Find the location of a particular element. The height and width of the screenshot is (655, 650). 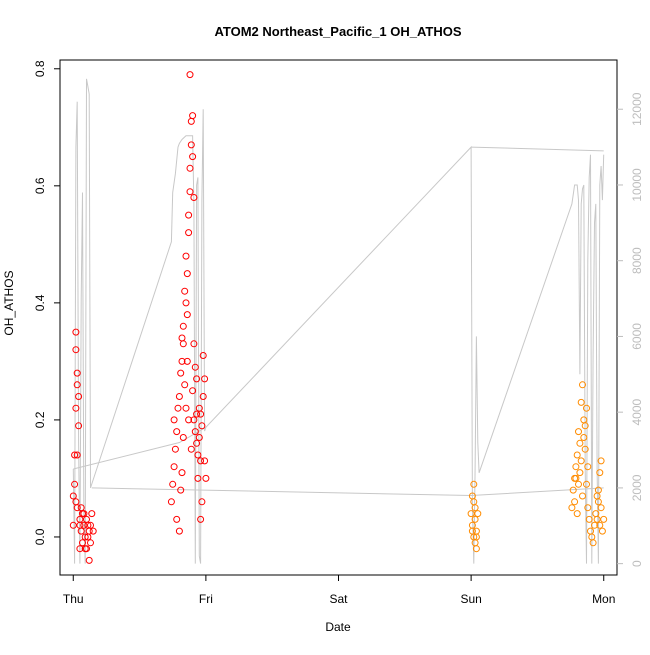

y2-tick-label: 4000 is located at coordinates (637, 411).